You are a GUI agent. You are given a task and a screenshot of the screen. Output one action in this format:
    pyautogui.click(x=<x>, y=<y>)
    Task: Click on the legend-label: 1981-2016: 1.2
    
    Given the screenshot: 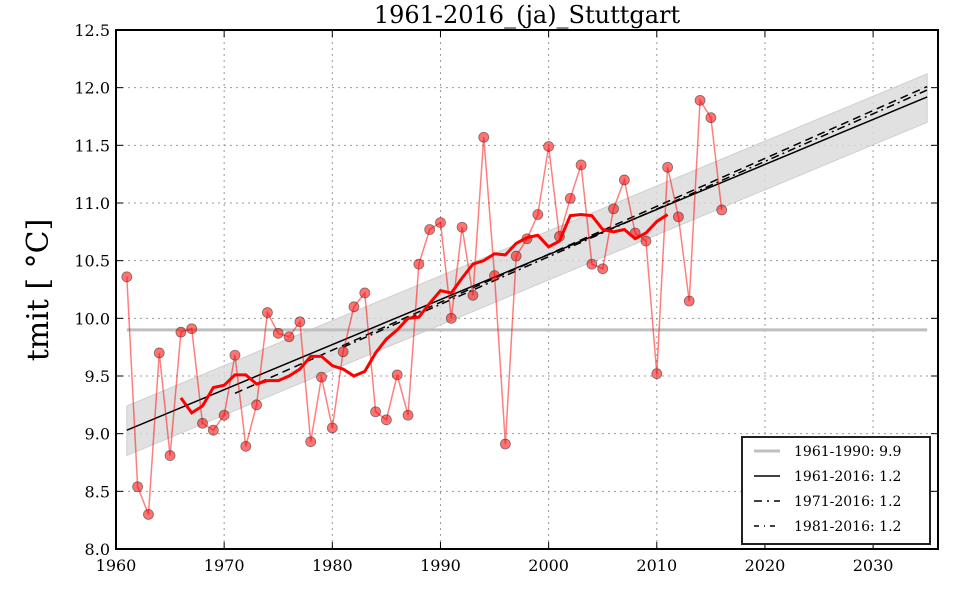 What is the action you would take?
    pyautogui.click(x=847, y=527)
    